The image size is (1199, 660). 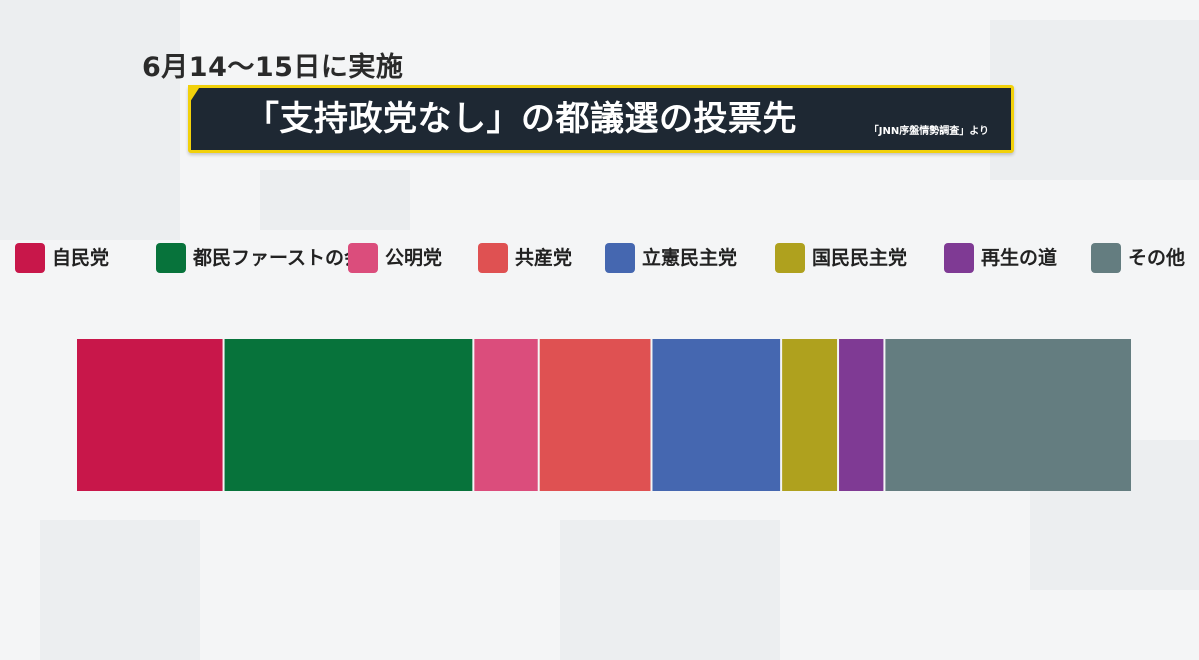 I want to click on legend-label: 立憲民主党, so click(x=690, y=258).